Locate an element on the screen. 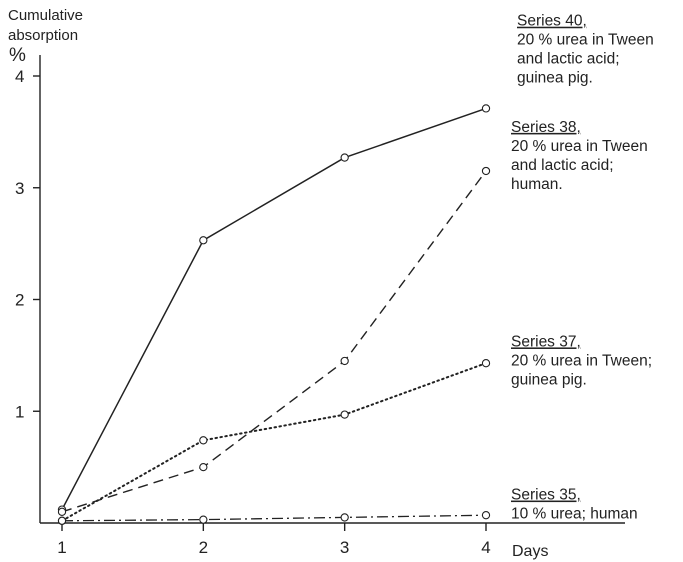 This screenshot has width=683, height=562. x-tick-label: 1 is located at coordinates (61, 547).